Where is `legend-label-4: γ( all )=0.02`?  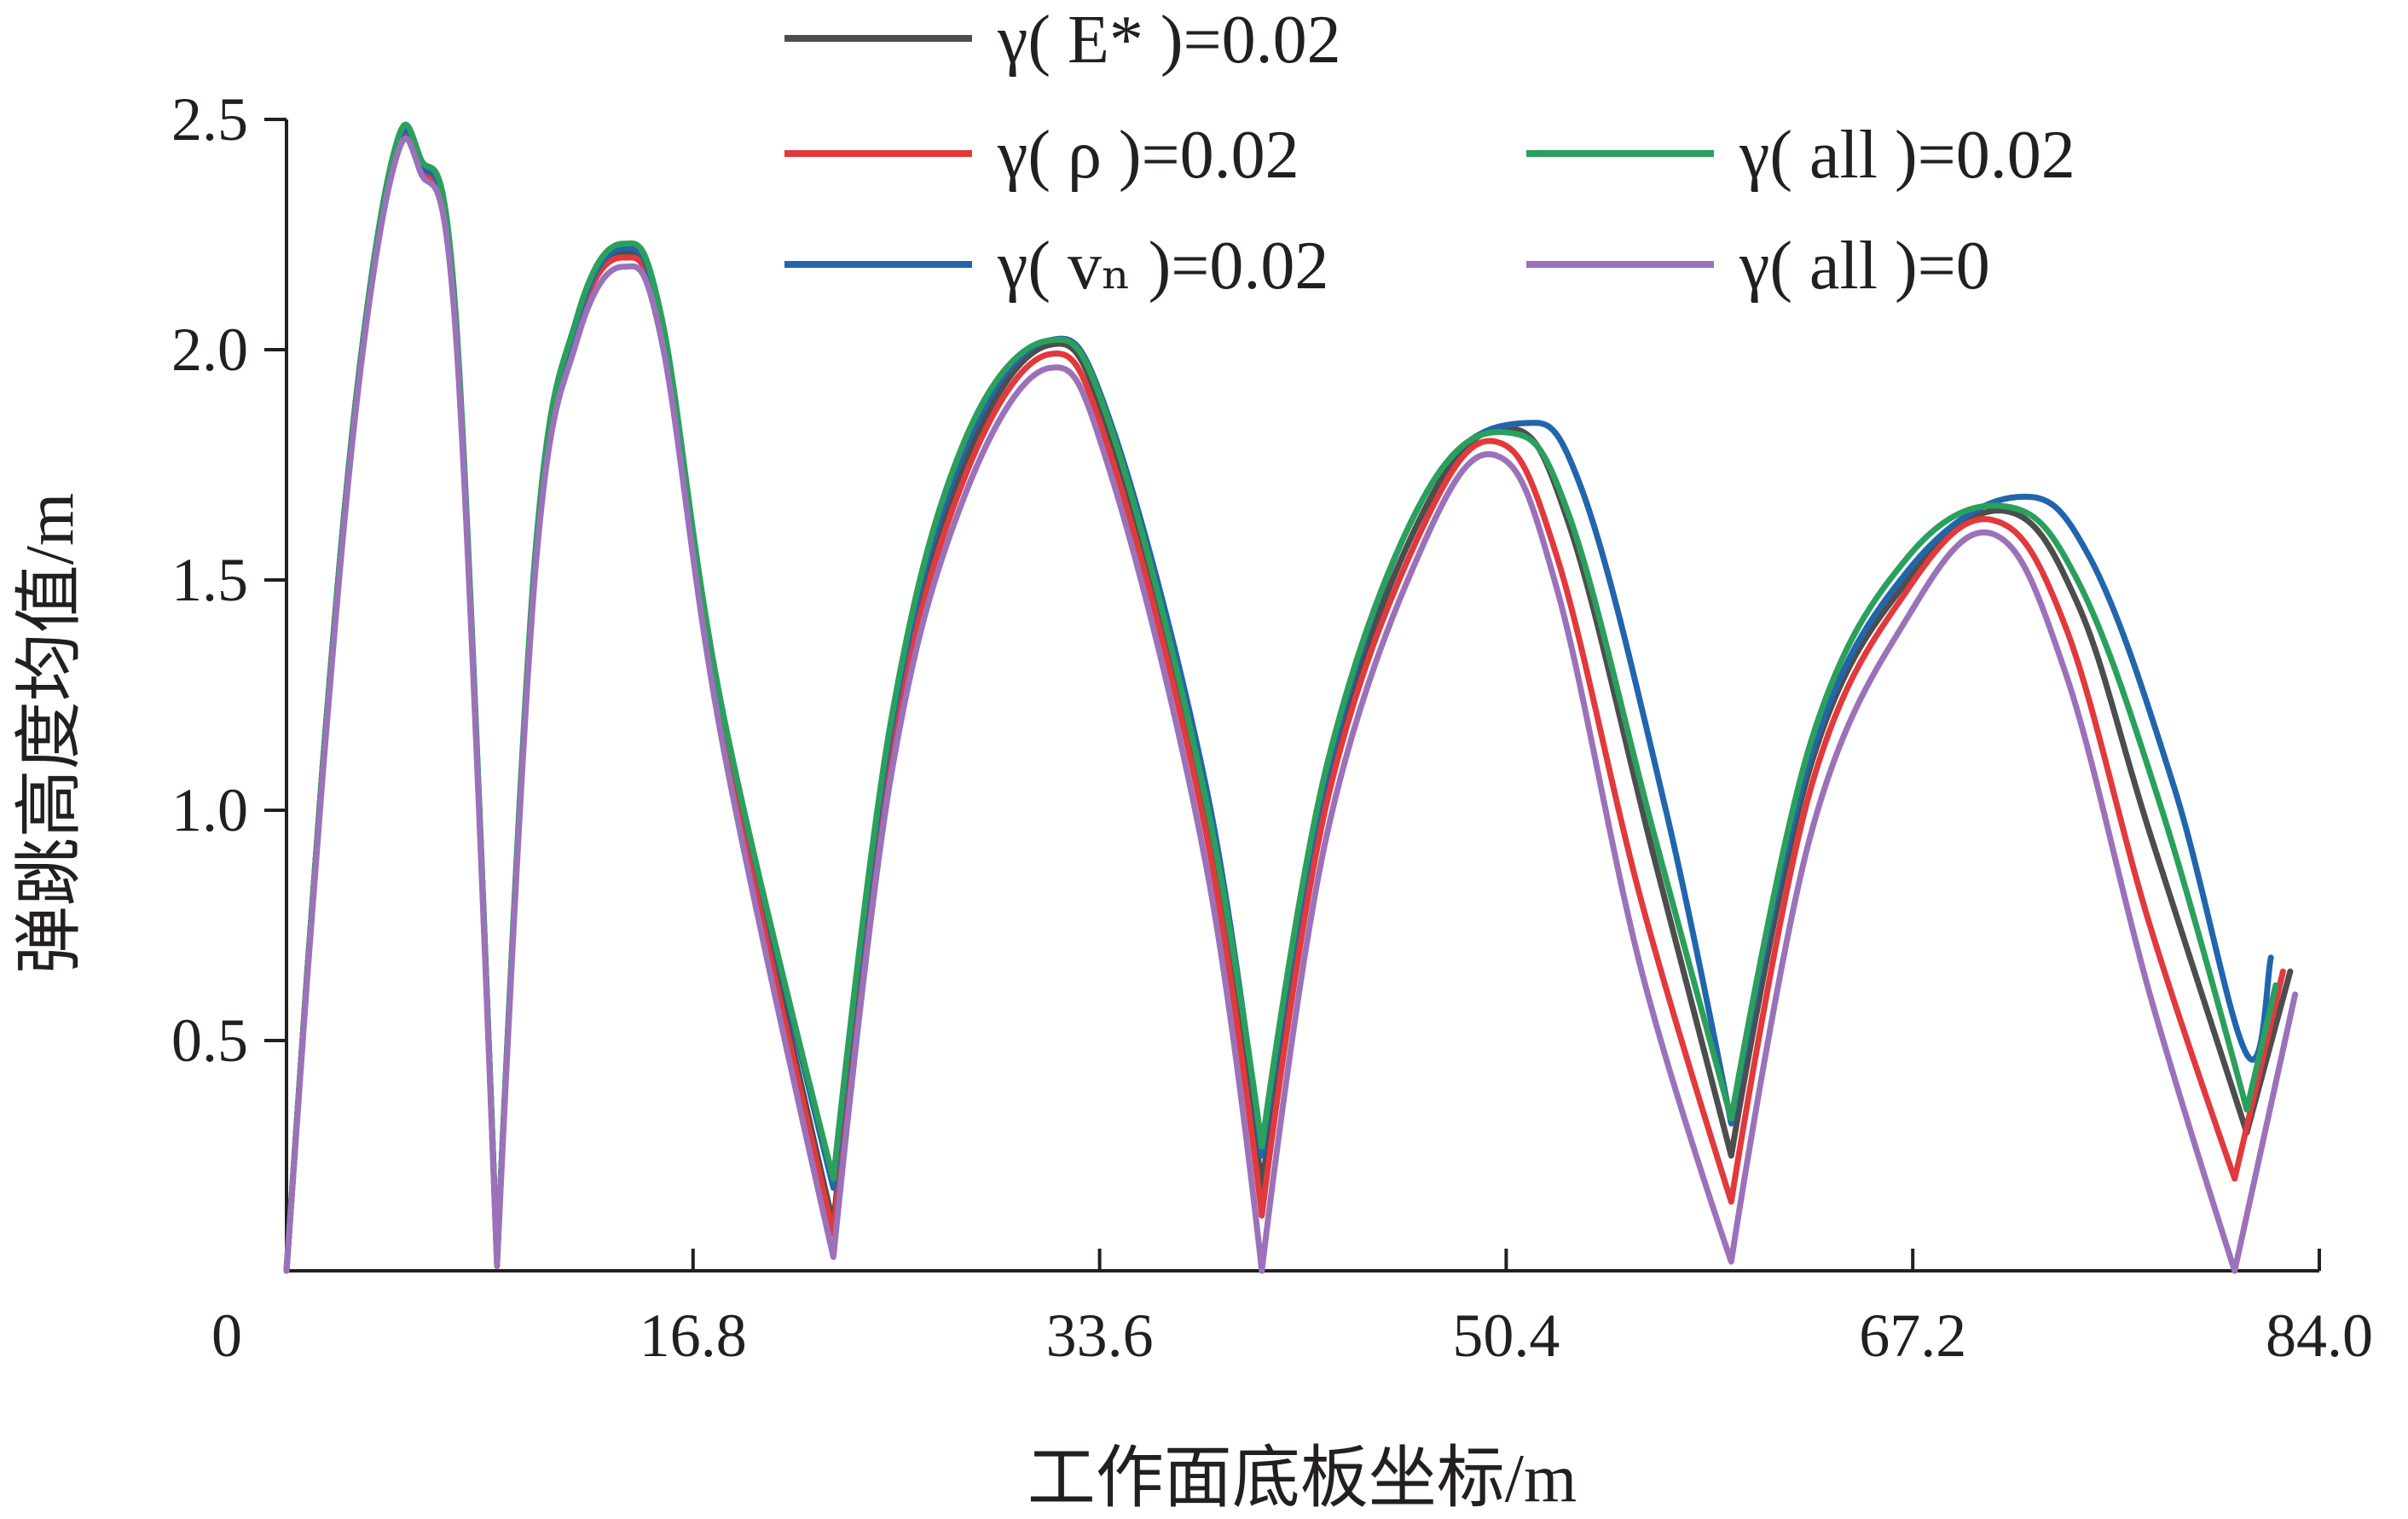 legend-label-4: γ( all )=0.02 is located at coordinates (1907, 155).